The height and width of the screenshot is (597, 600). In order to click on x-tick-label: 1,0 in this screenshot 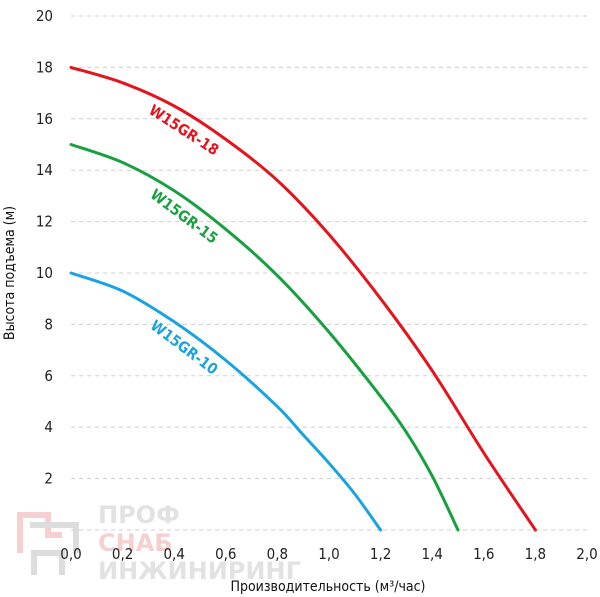, I will do `click(328, 554)`.